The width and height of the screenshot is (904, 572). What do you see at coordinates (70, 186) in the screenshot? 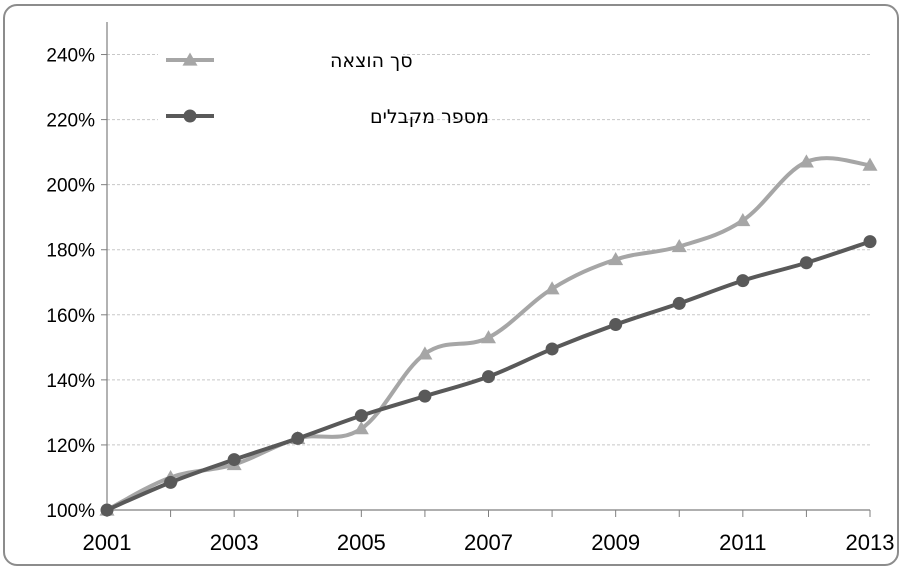
I see `y-tick-label: 200%` at bounding box center [70, 186].